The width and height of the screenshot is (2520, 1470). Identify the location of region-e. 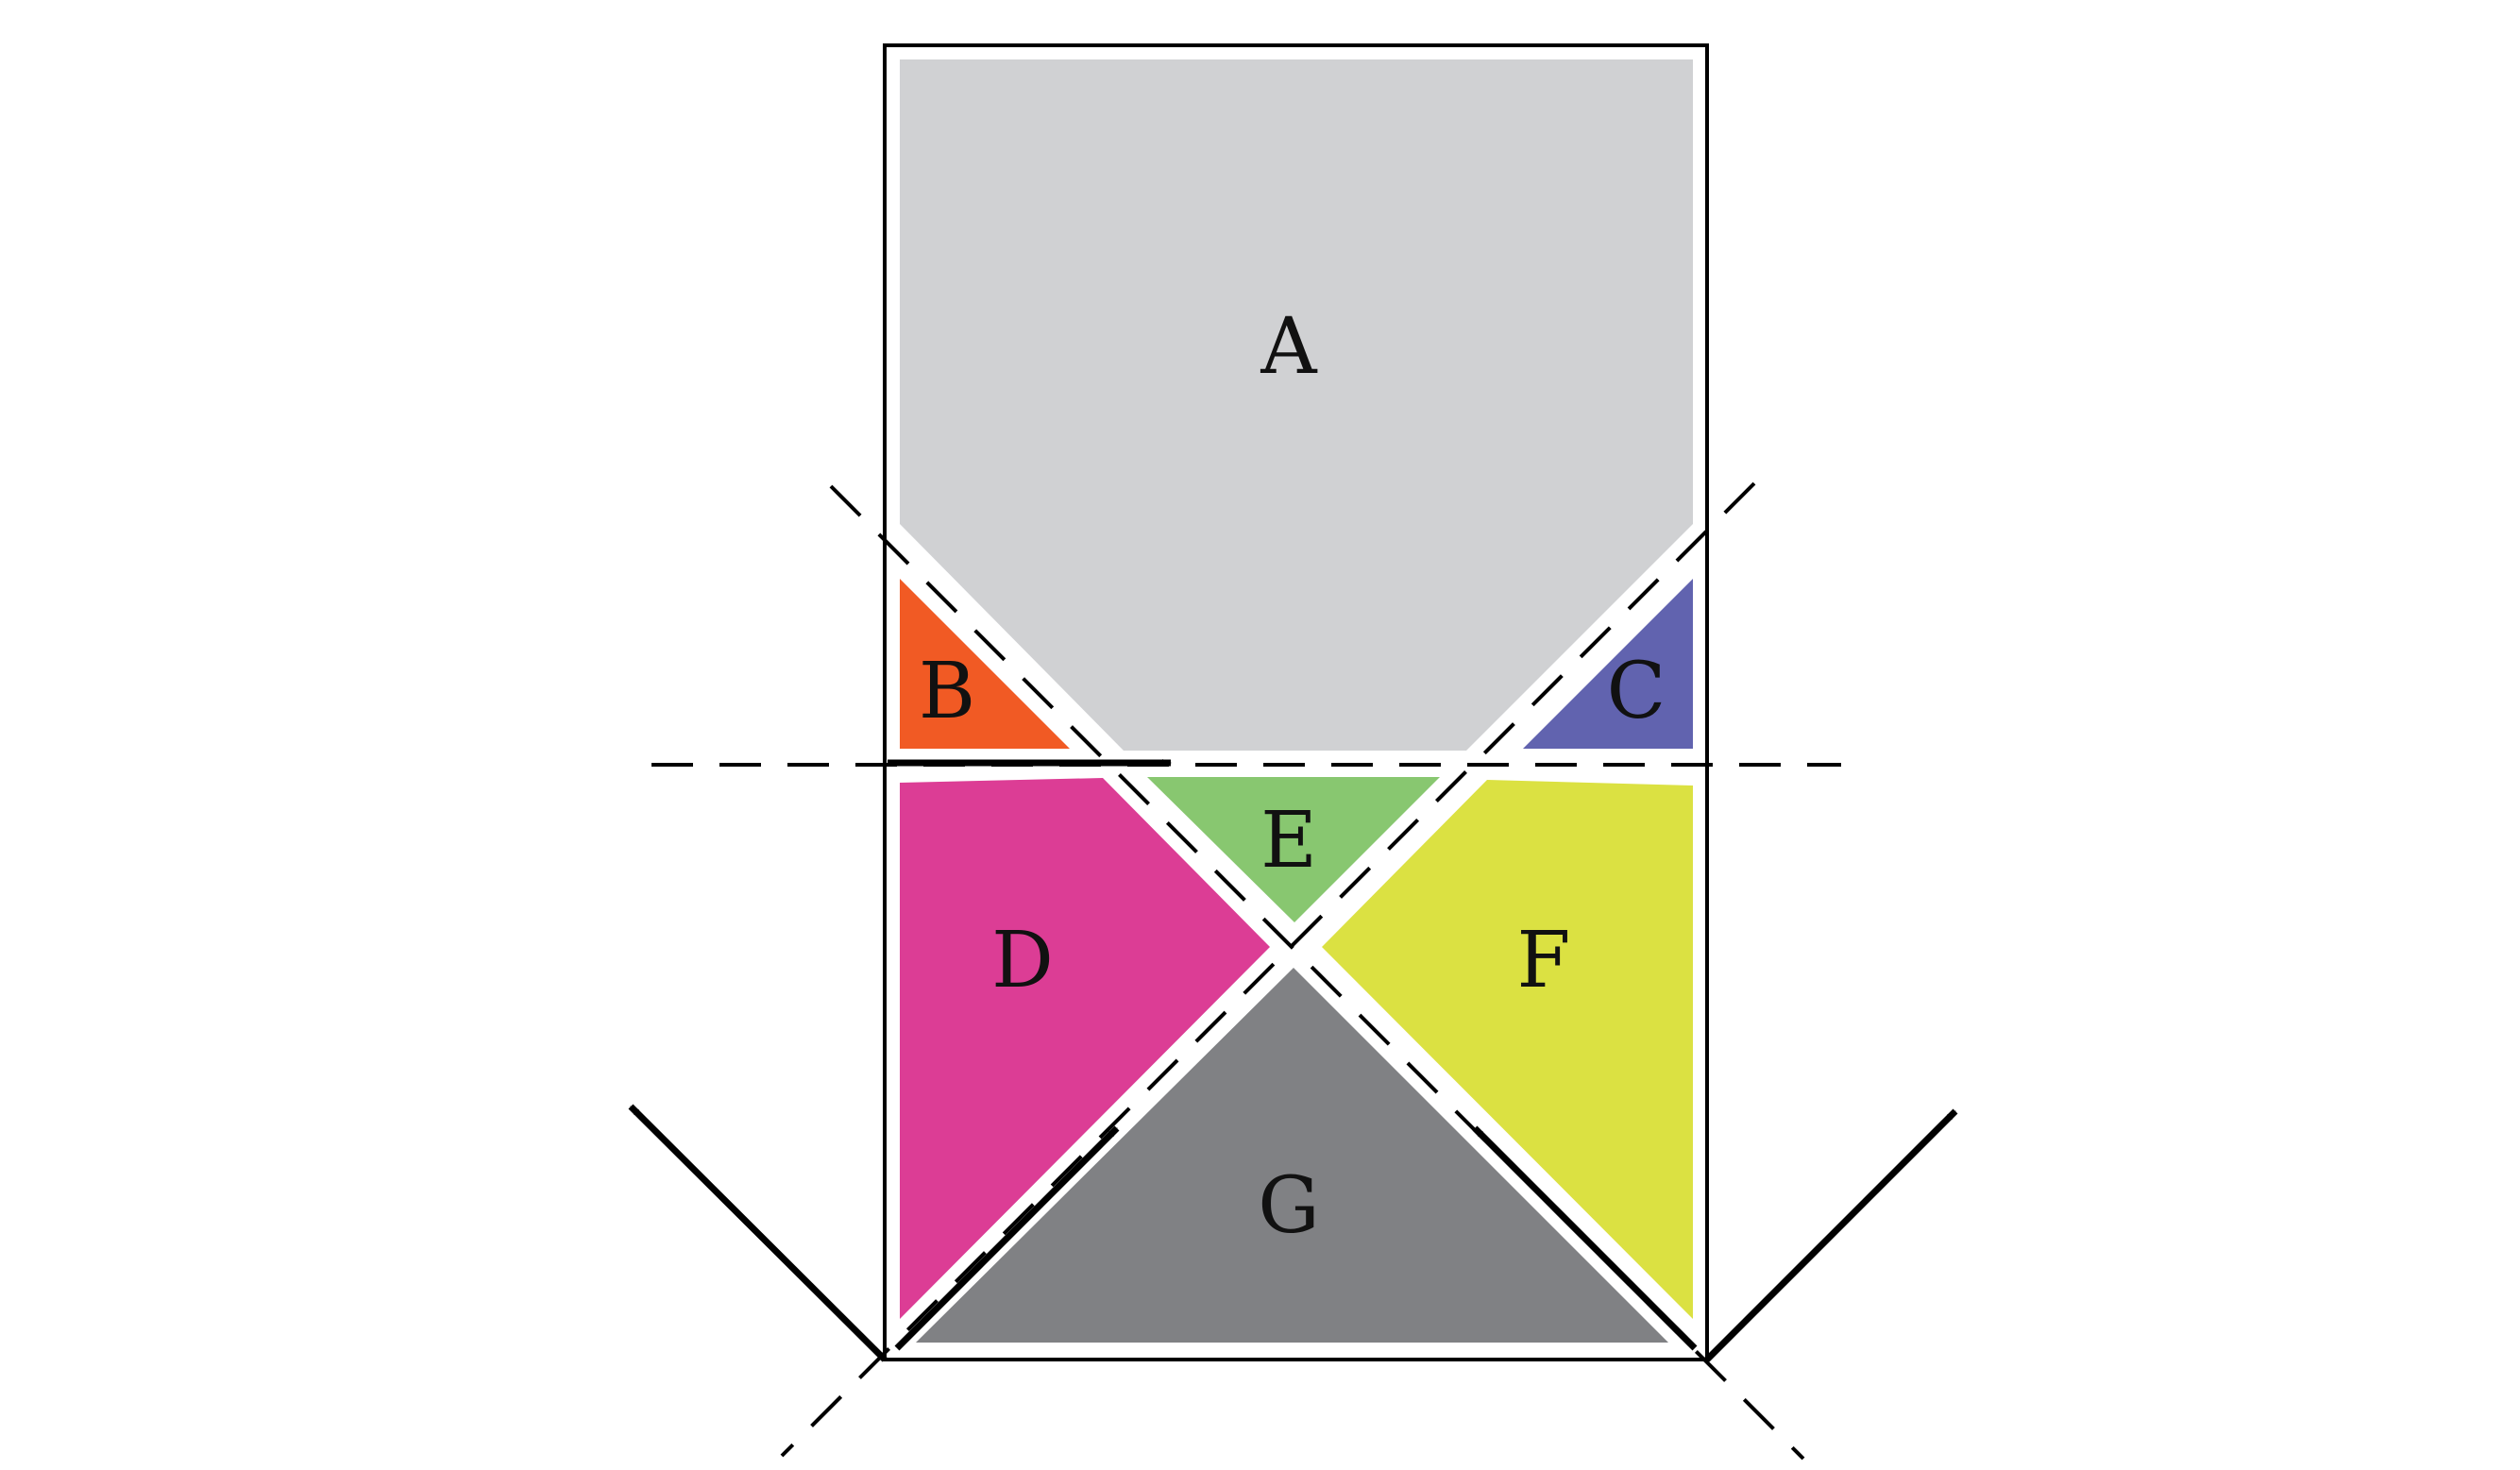
(1293, 850).